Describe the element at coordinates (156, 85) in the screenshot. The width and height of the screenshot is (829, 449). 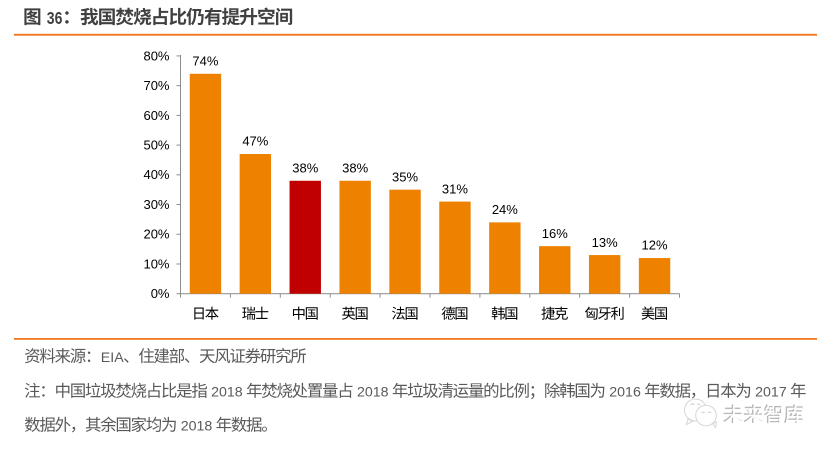
I see `svg-text: 70%` at that location.